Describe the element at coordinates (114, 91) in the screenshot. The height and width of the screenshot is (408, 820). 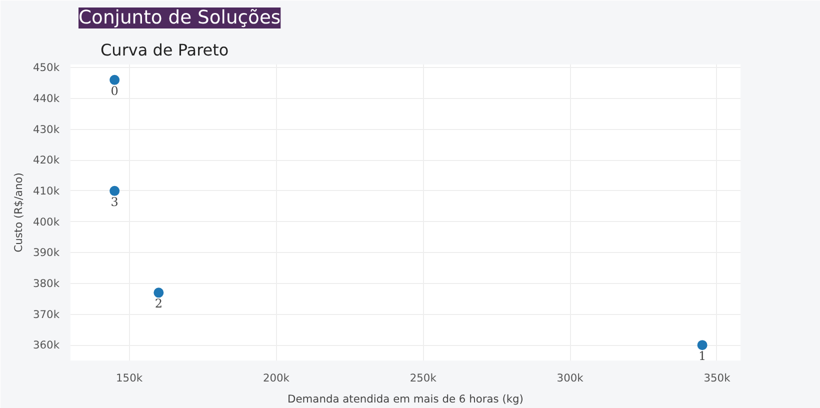
I see `annotation: 0` at that location.